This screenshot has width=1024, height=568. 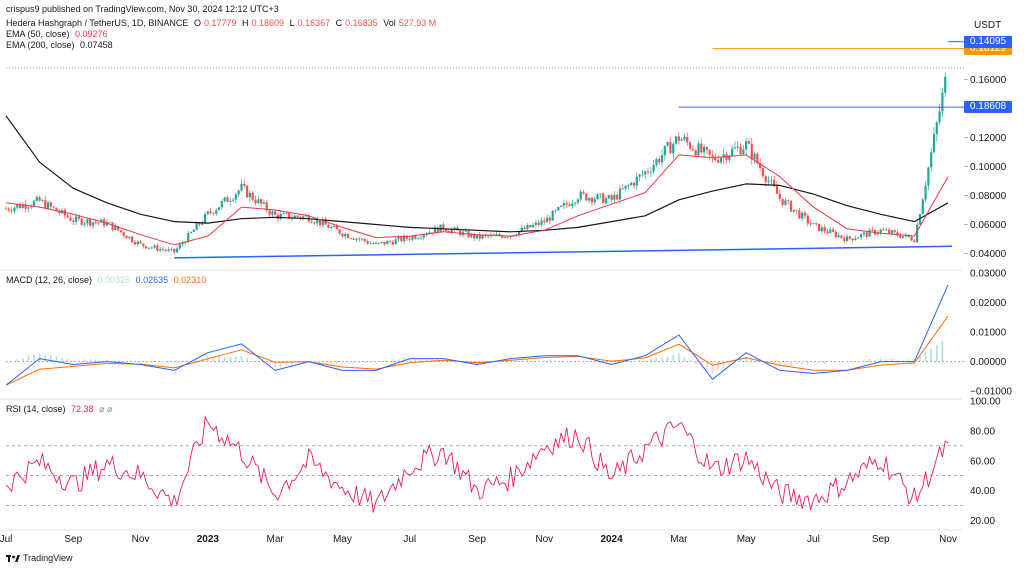 What do you see at coordinates (106, 409) in the screenshot?
I see `rsi-extra: ⌀ ⌀` at bounding box center [106, 409].